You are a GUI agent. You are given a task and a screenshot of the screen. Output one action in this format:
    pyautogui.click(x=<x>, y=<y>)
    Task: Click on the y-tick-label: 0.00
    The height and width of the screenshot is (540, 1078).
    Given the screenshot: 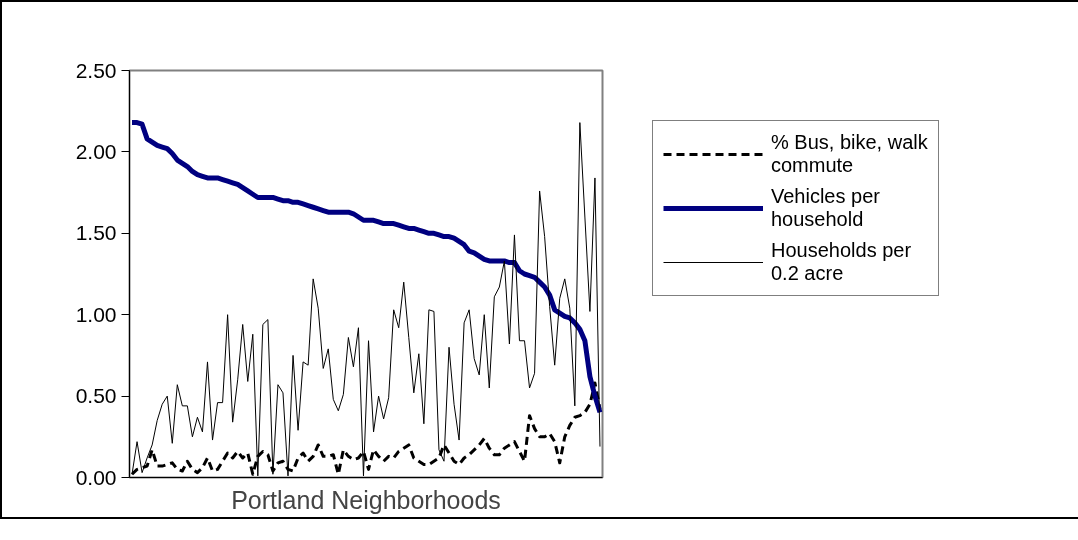 What is the action you would take?
    pyautogui.click(x=96, y=477)
    